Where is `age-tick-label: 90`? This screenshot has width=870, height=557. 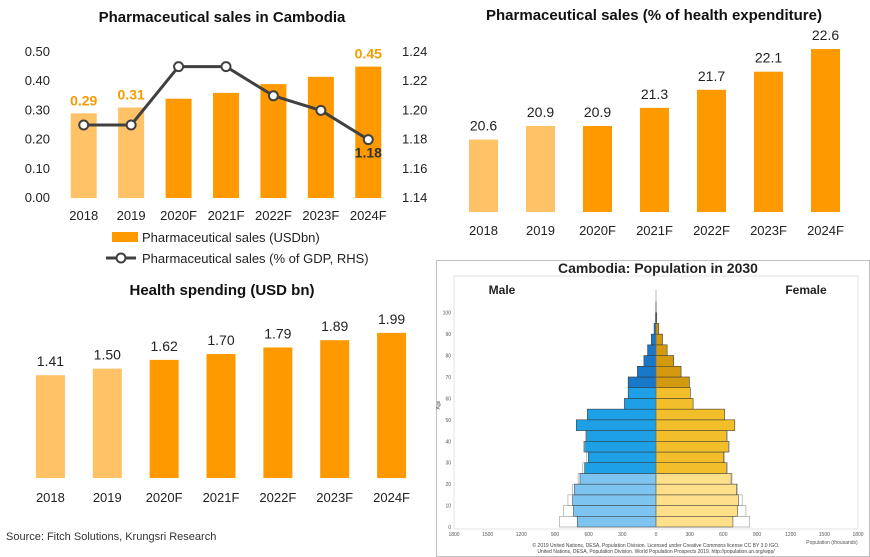
age-tick-label: 90 is located at coordinates (448, 335).